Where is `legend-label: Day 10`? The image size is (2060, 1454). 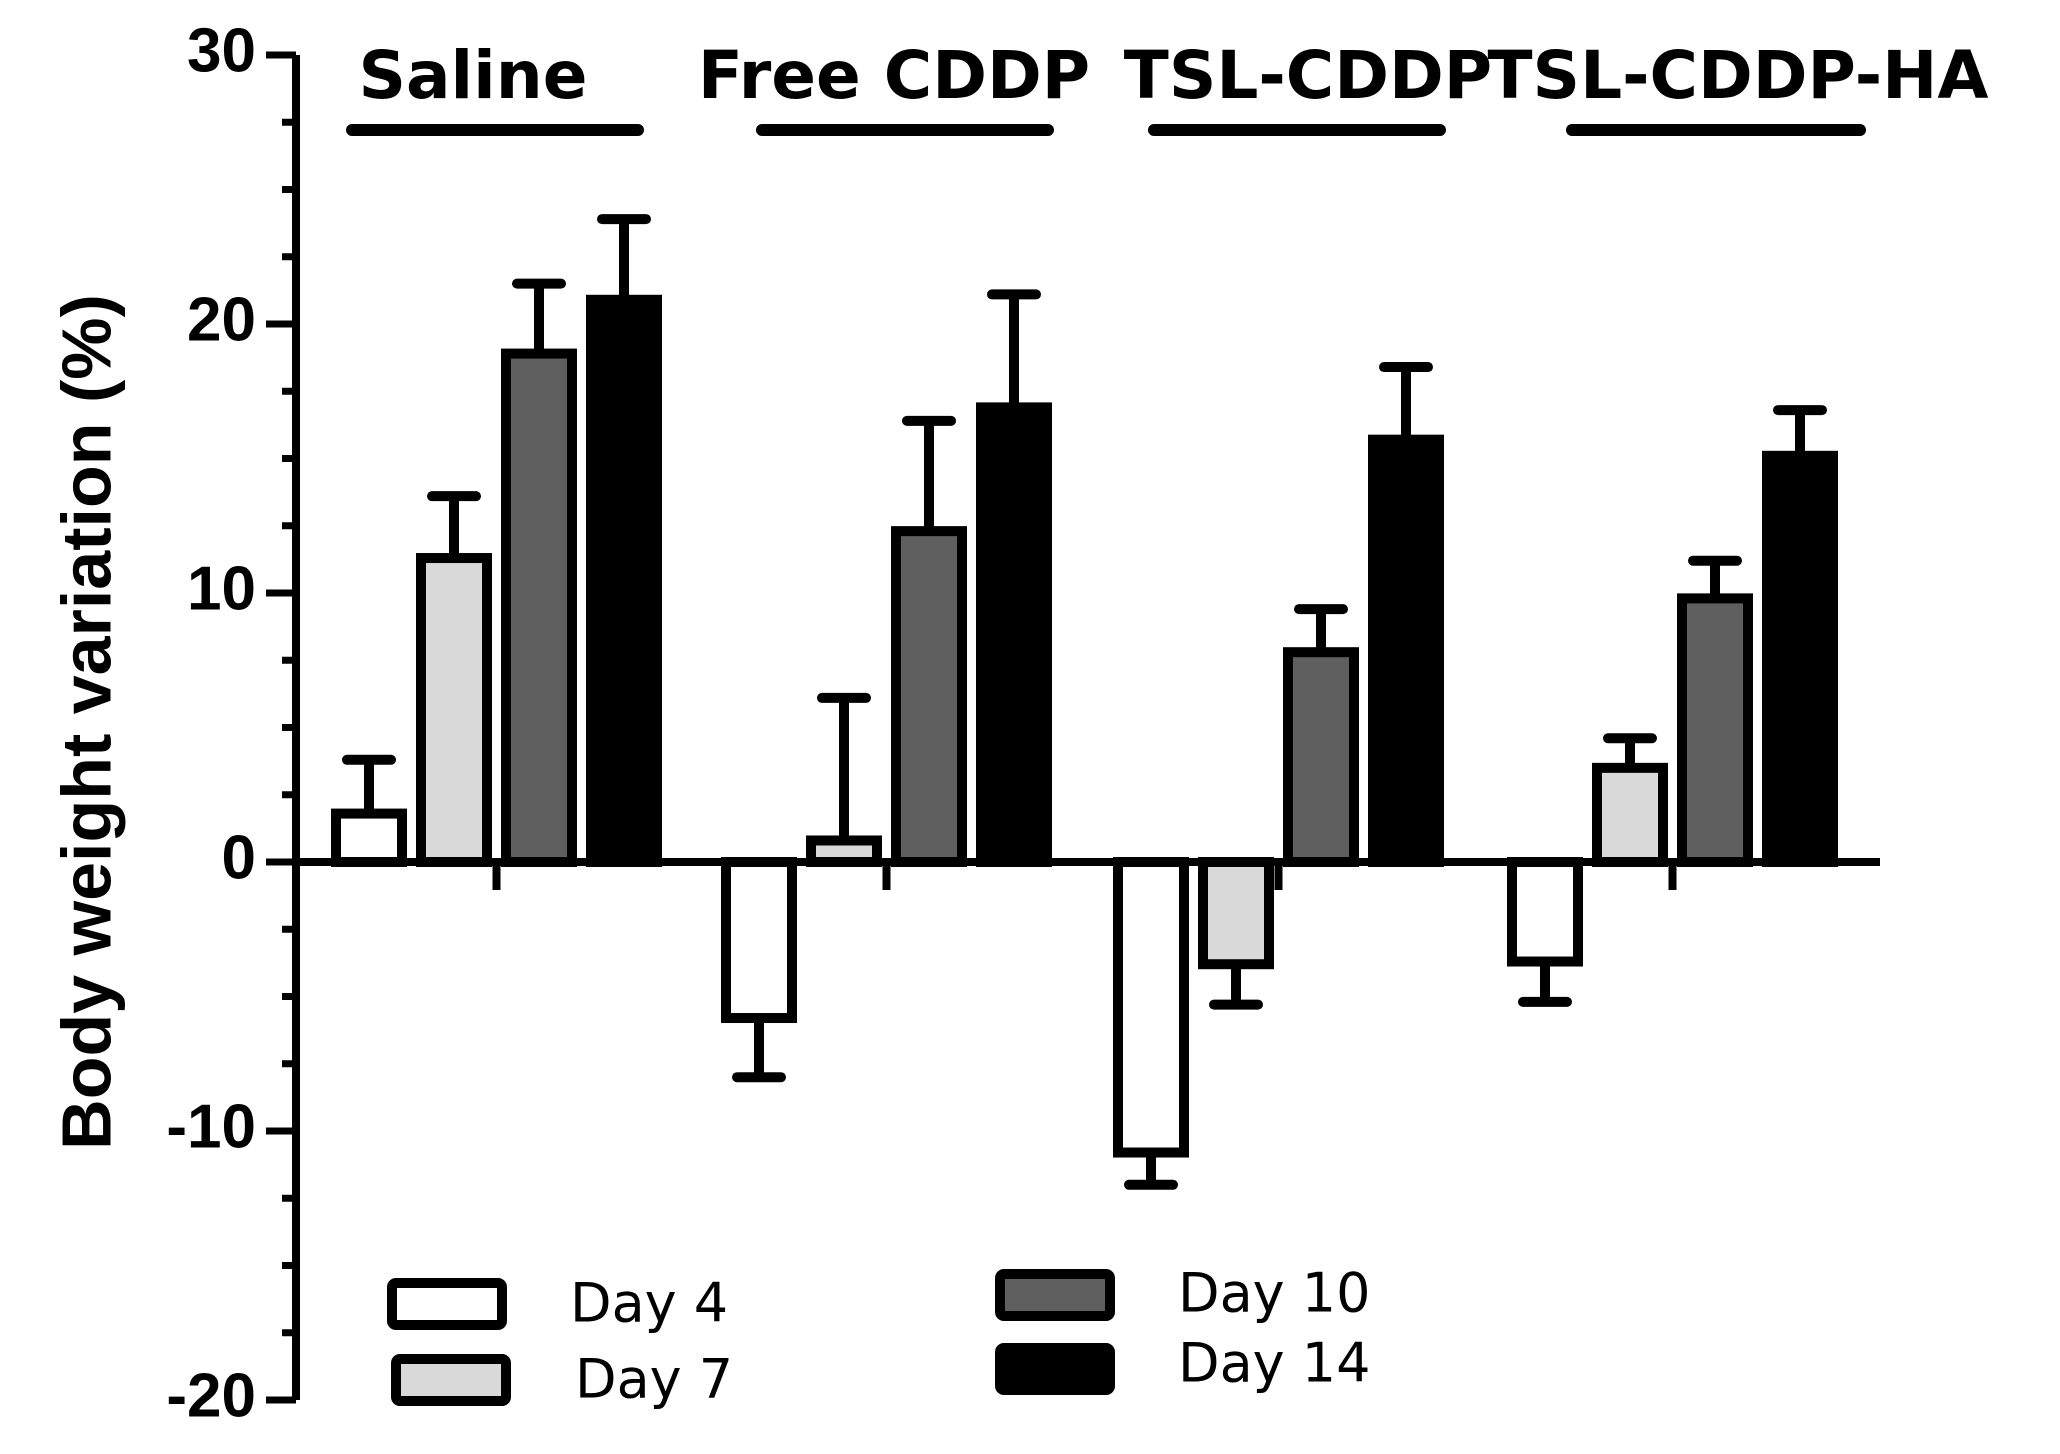
legend-label: Day 10 is located at coordinates (1274, 1293).